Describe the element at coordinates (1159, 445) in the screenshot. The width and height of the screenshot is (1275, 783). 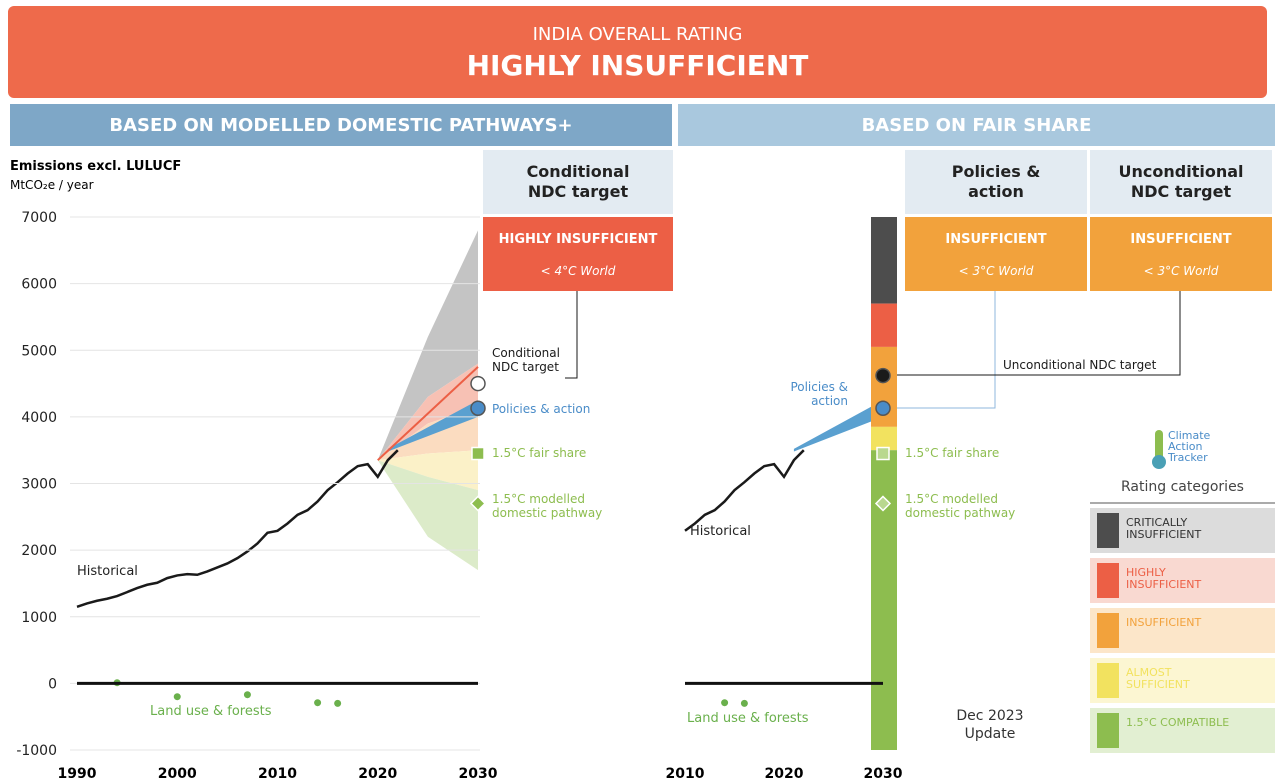
I see `logo-thermometer` at that location.